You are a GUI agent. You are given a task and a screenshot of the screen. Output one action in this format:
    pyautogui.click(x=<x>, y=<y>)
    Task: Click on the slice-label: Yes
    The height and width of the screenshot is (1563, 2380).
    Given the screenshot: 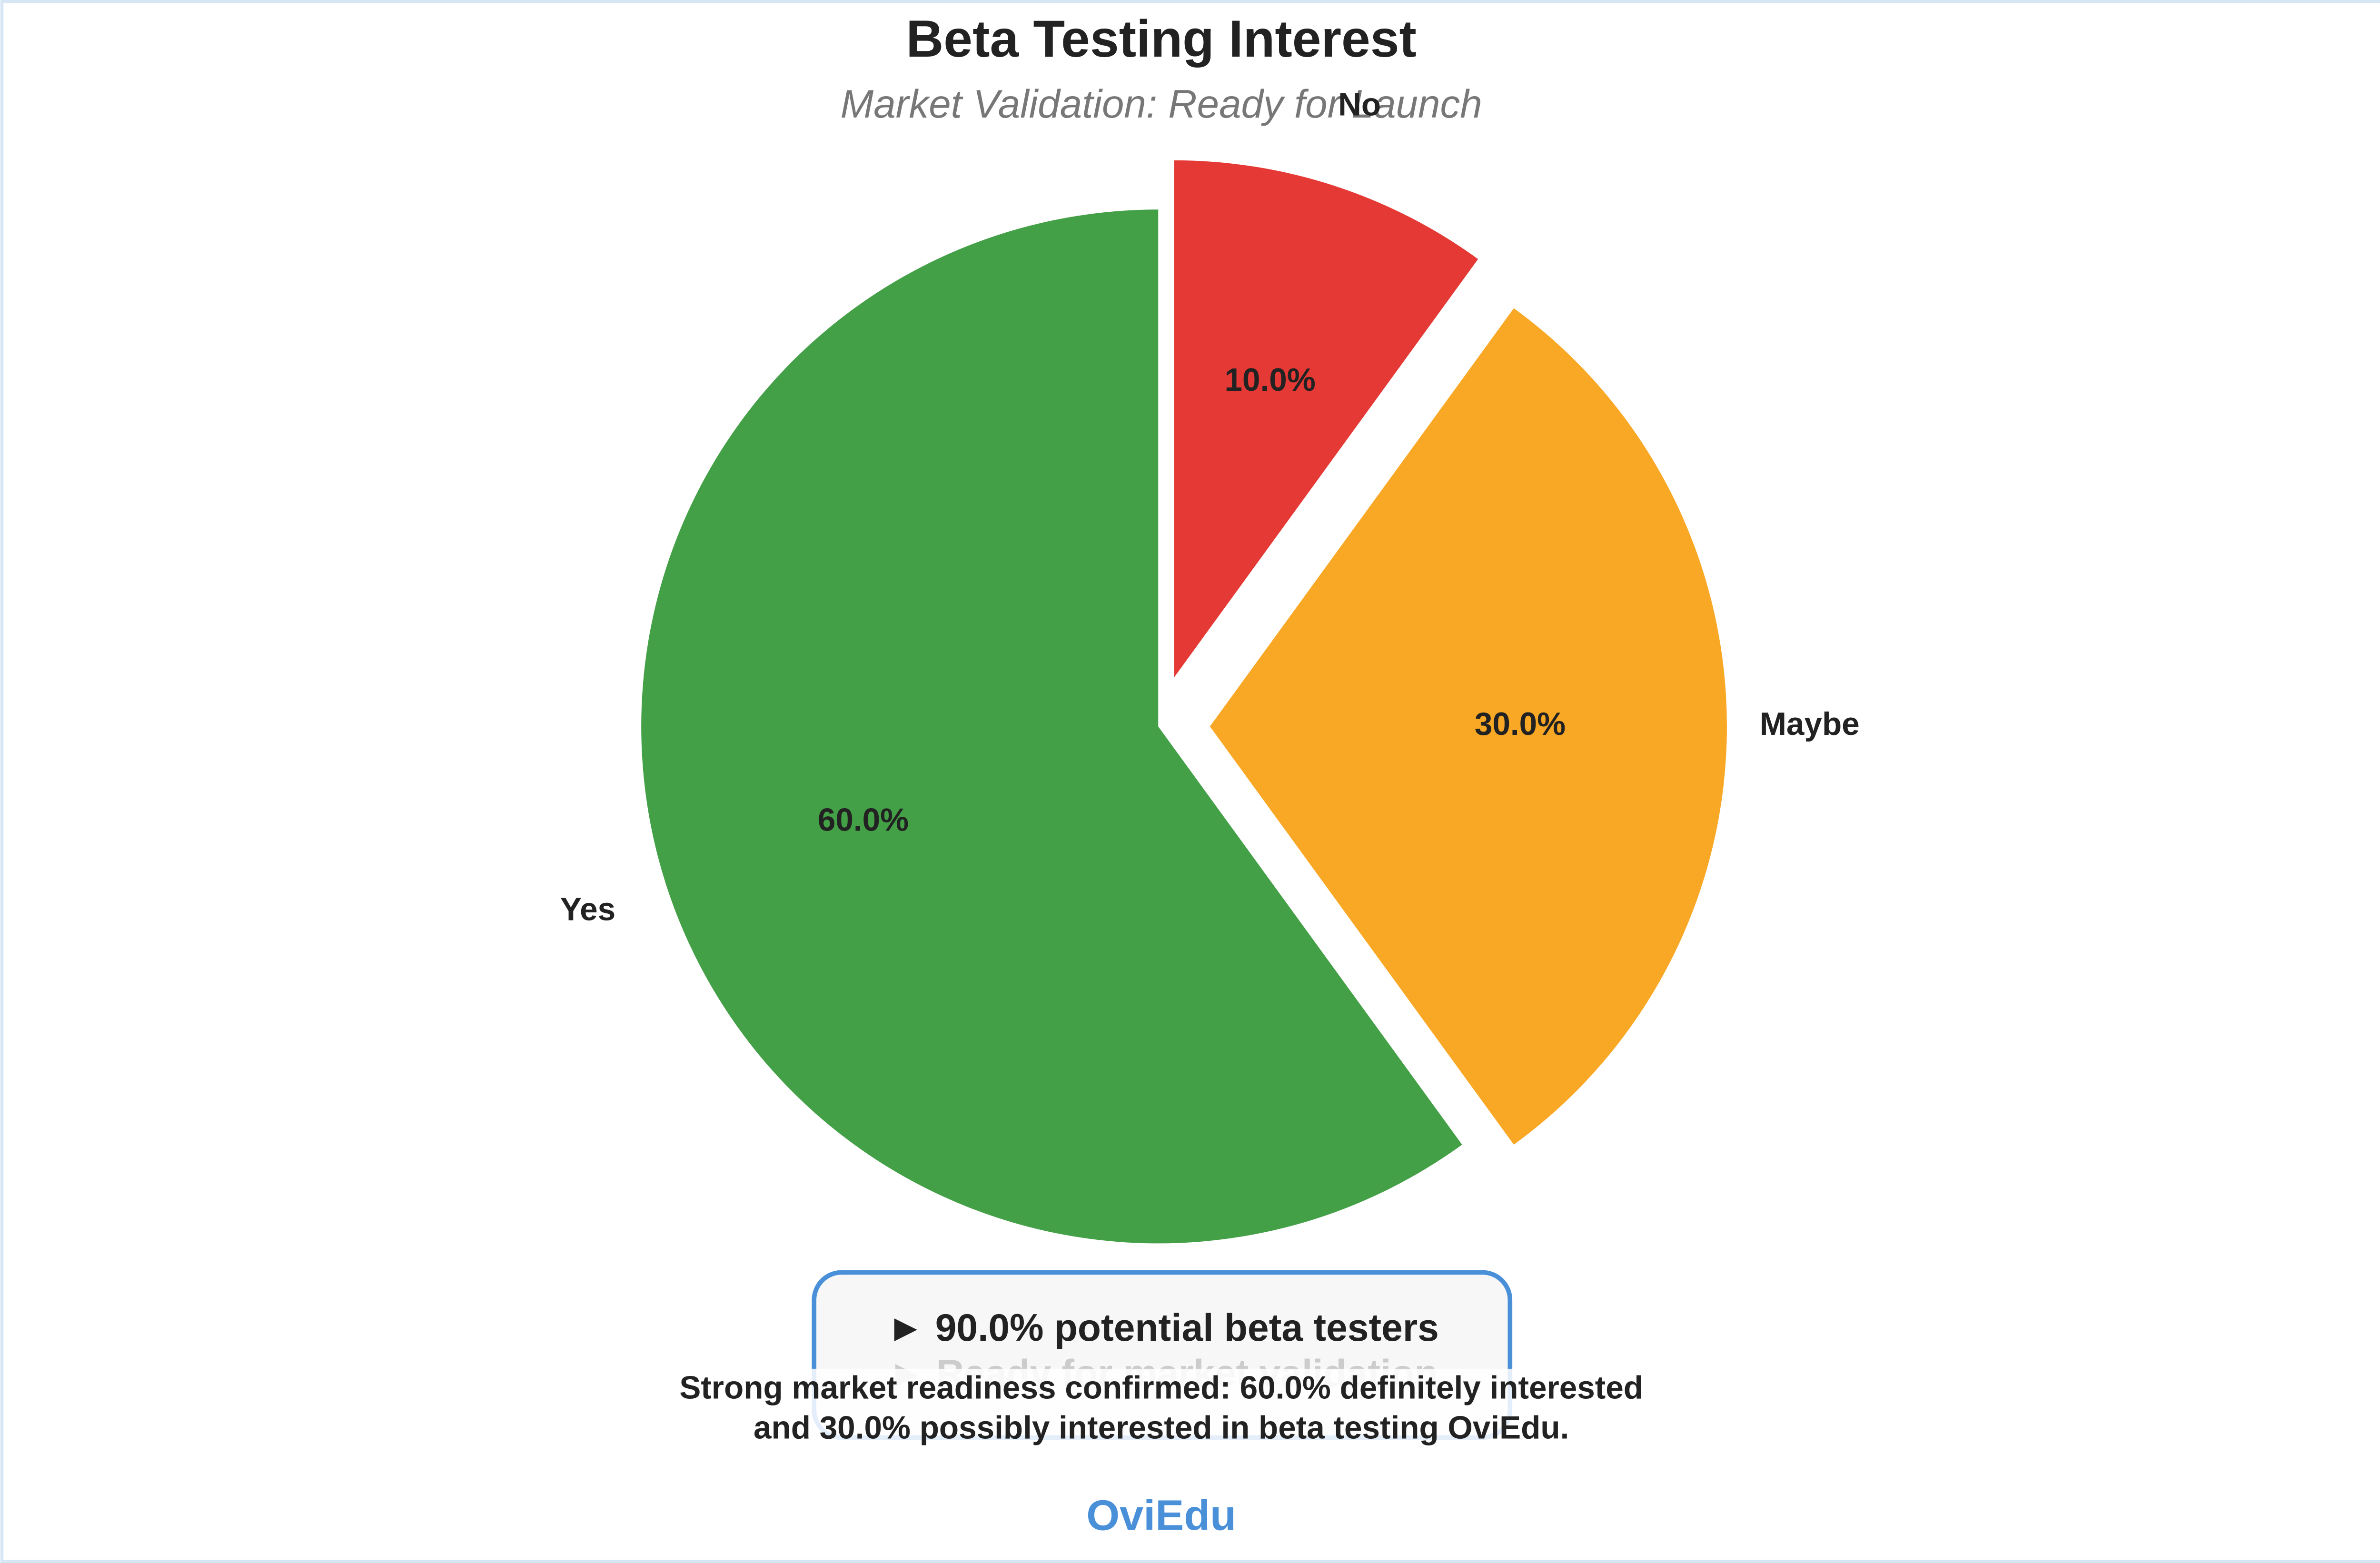 What is the action you would take?
    pyautogui.click(x=587, y=909)
    